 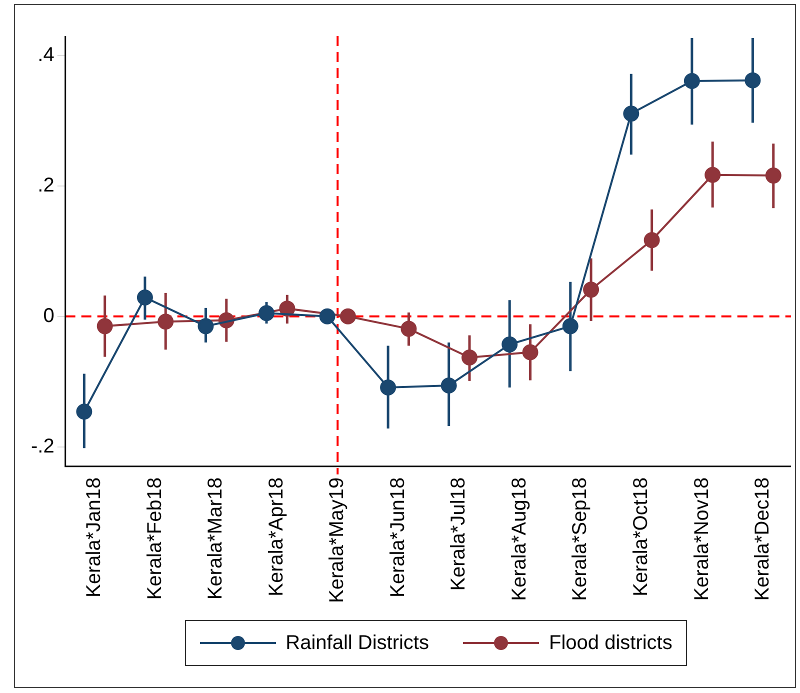 I want to click on x-tick-label: Kerala*May19, so click(x=337, y=540).